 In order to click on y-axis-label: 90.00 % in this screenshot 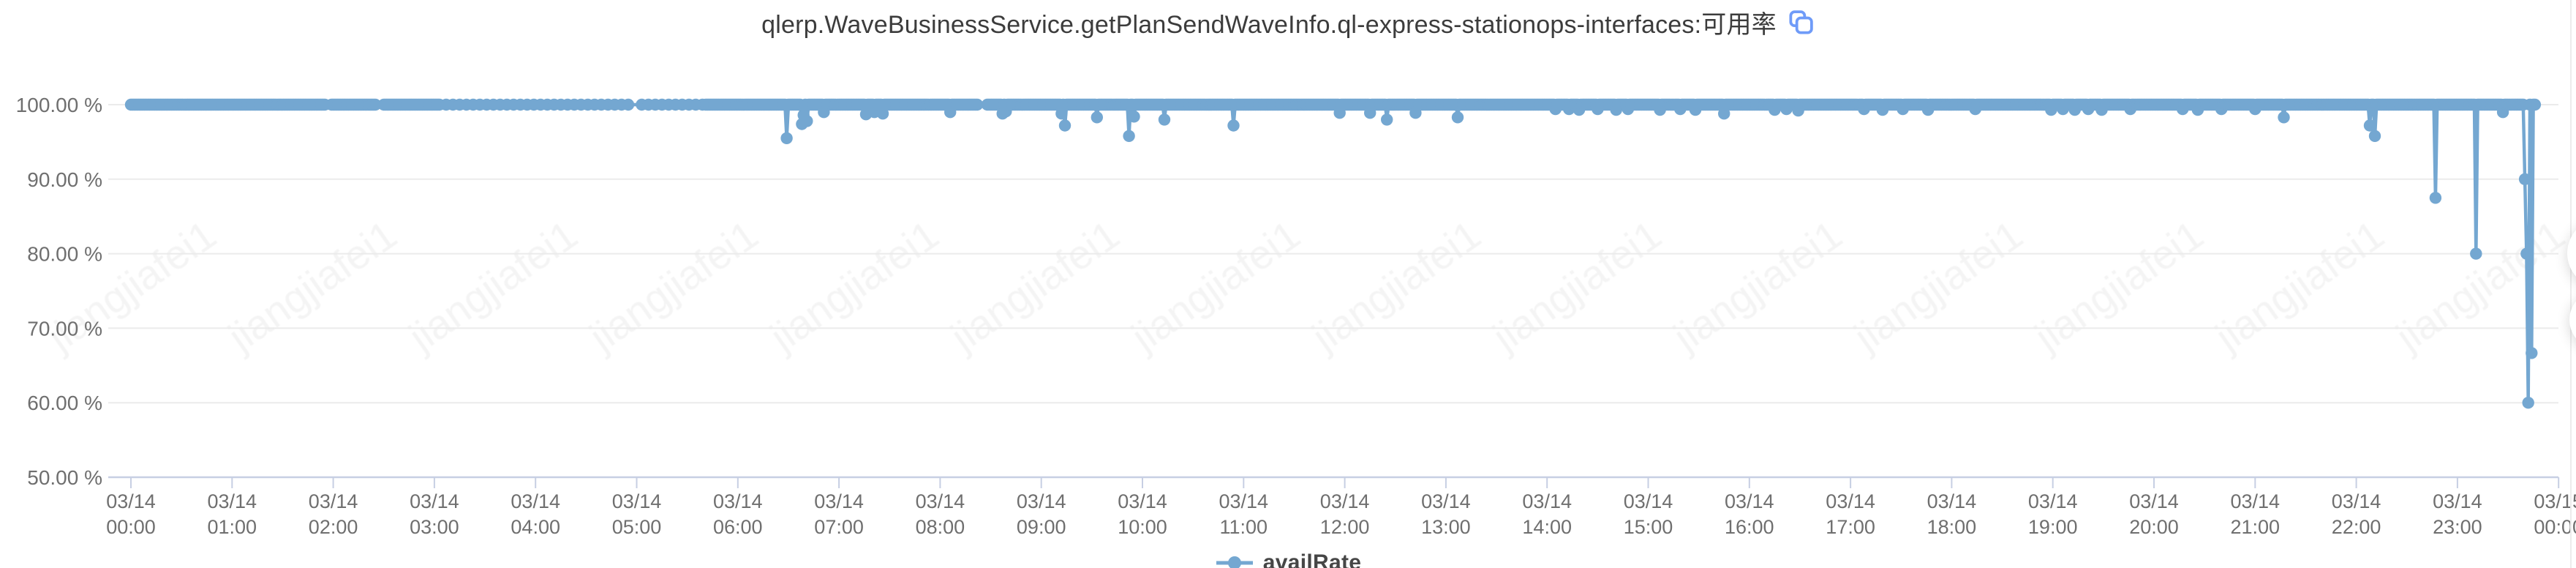, I will do `click(64, 179)`.